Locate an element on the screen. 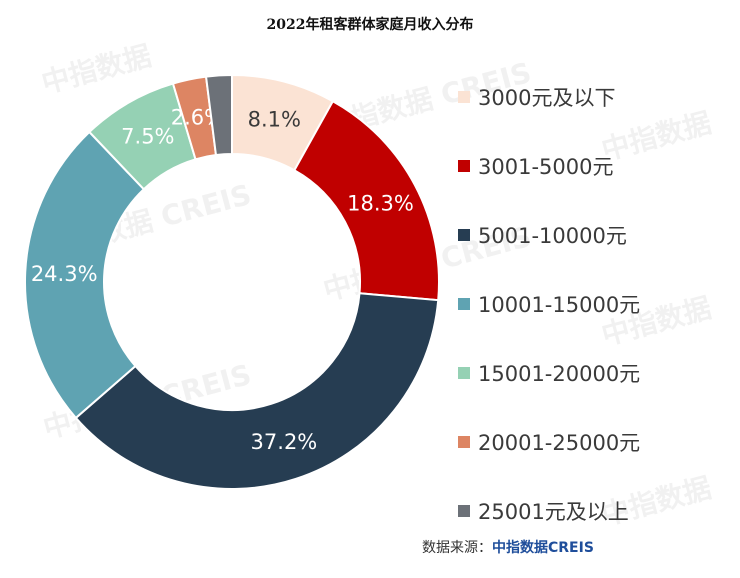  source-line: 数据来源：中指数据CREIS is located at coordinates (508, 547).